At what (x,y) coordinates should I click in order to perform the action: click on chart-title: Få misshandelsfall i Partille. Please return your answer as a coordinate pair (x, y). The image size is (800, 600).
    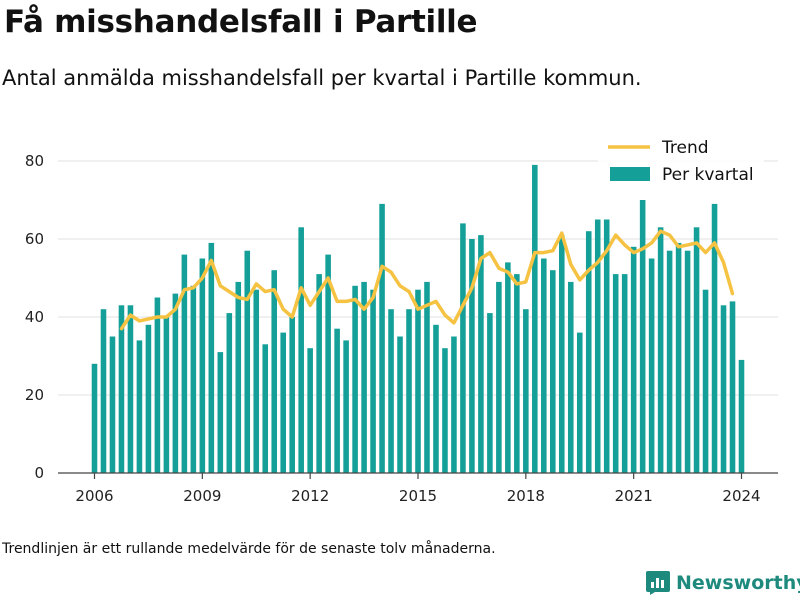
    Looking at the image, I should click on (241, 22).